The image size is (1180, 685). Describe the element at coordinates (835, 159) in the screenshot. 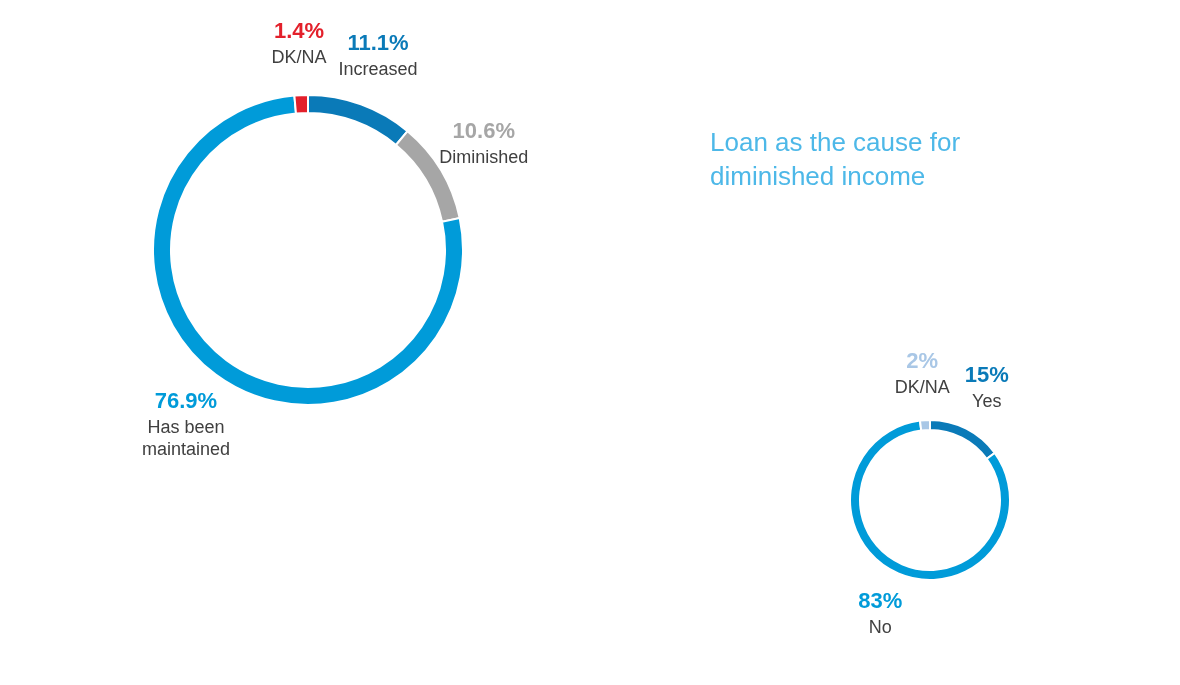

I see `chart-title: Loan as the cause for diminished income` at that location.